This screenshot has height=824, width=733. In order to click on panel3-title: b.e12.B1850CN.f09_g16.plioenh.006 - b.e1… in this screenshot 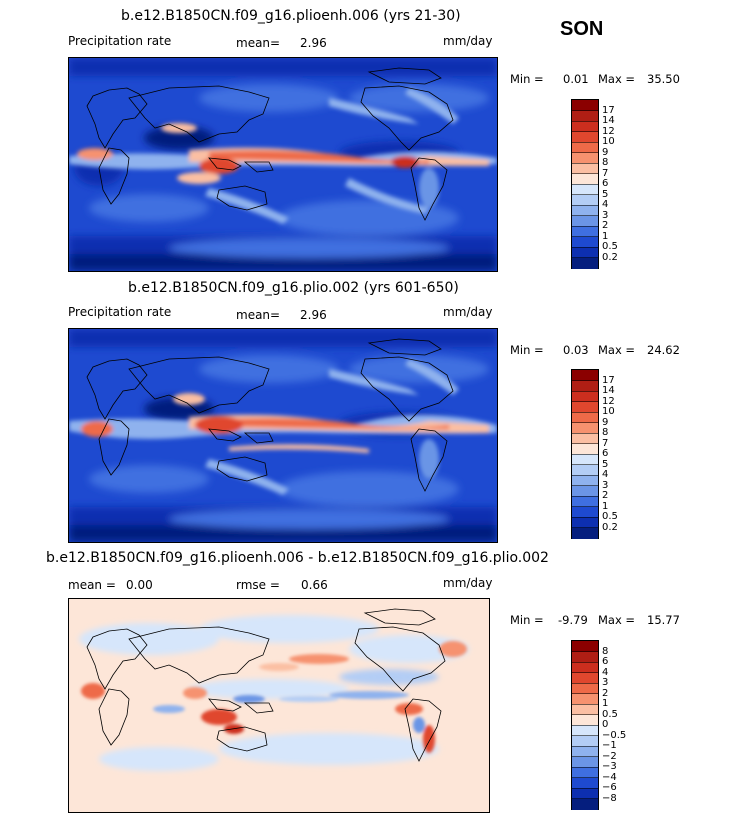, I will do `click(297, 558)`.